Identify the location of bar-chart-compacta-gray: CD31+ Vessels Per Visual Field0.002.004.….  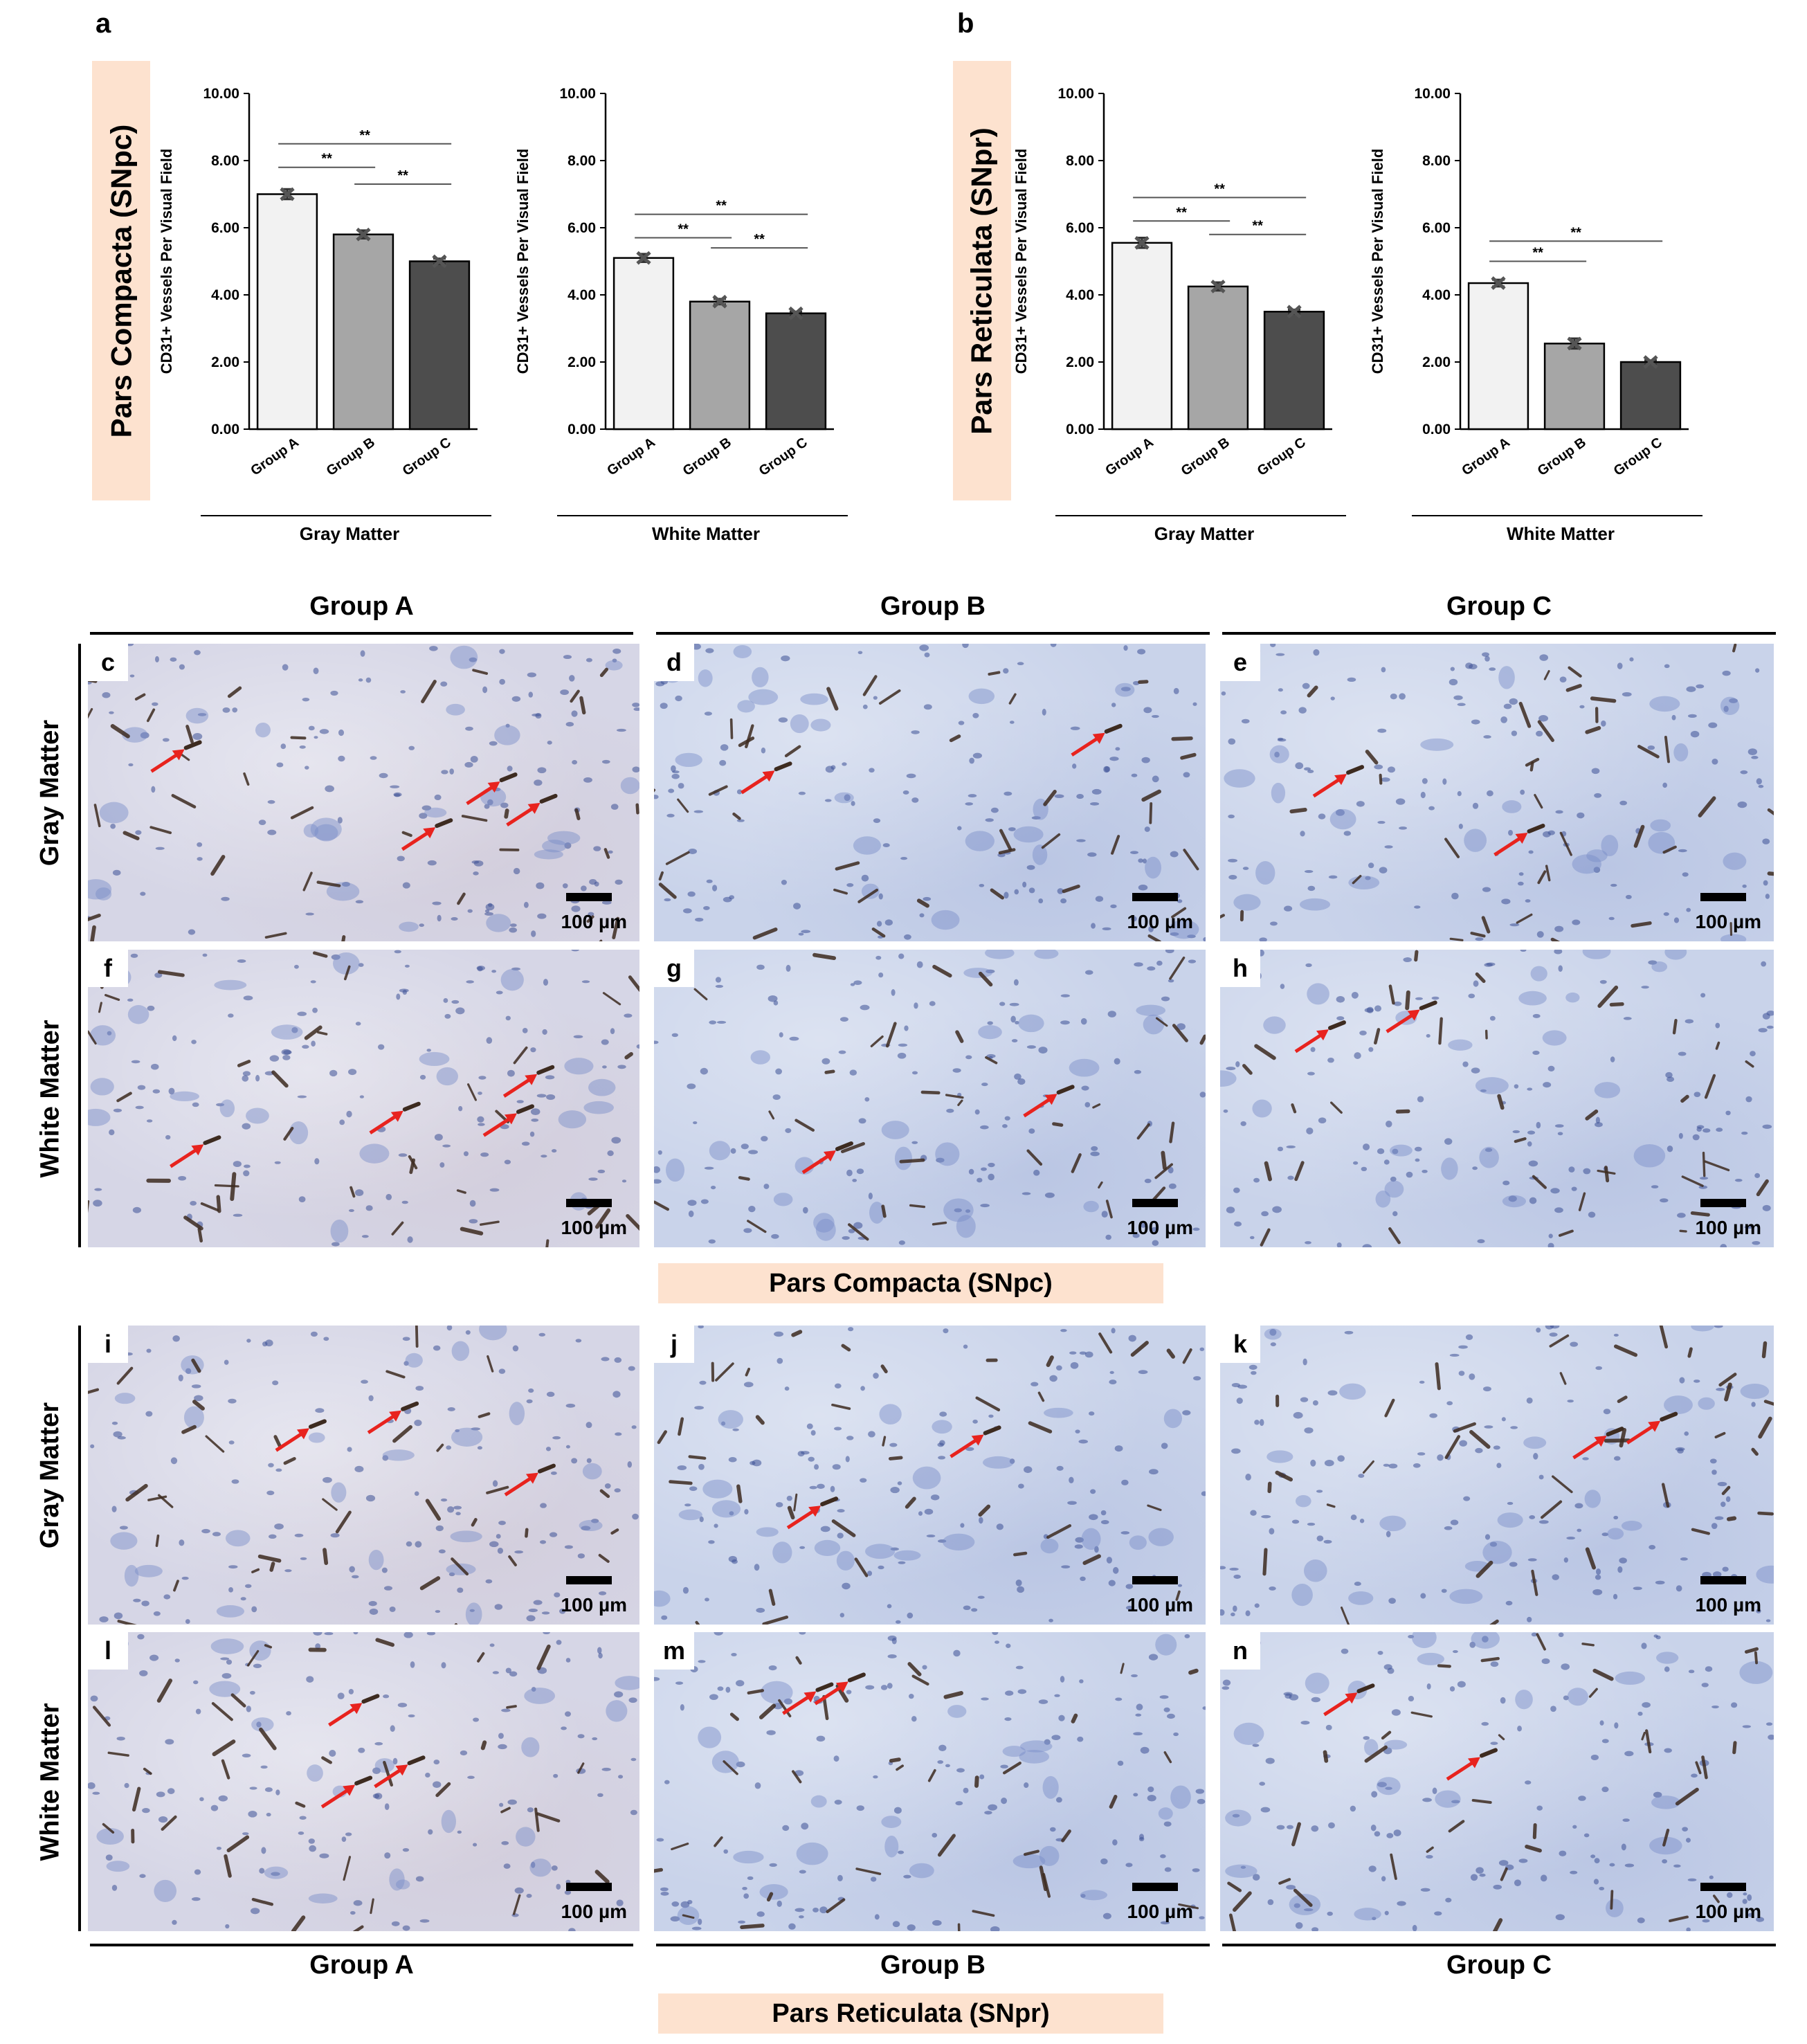
(325, 315).